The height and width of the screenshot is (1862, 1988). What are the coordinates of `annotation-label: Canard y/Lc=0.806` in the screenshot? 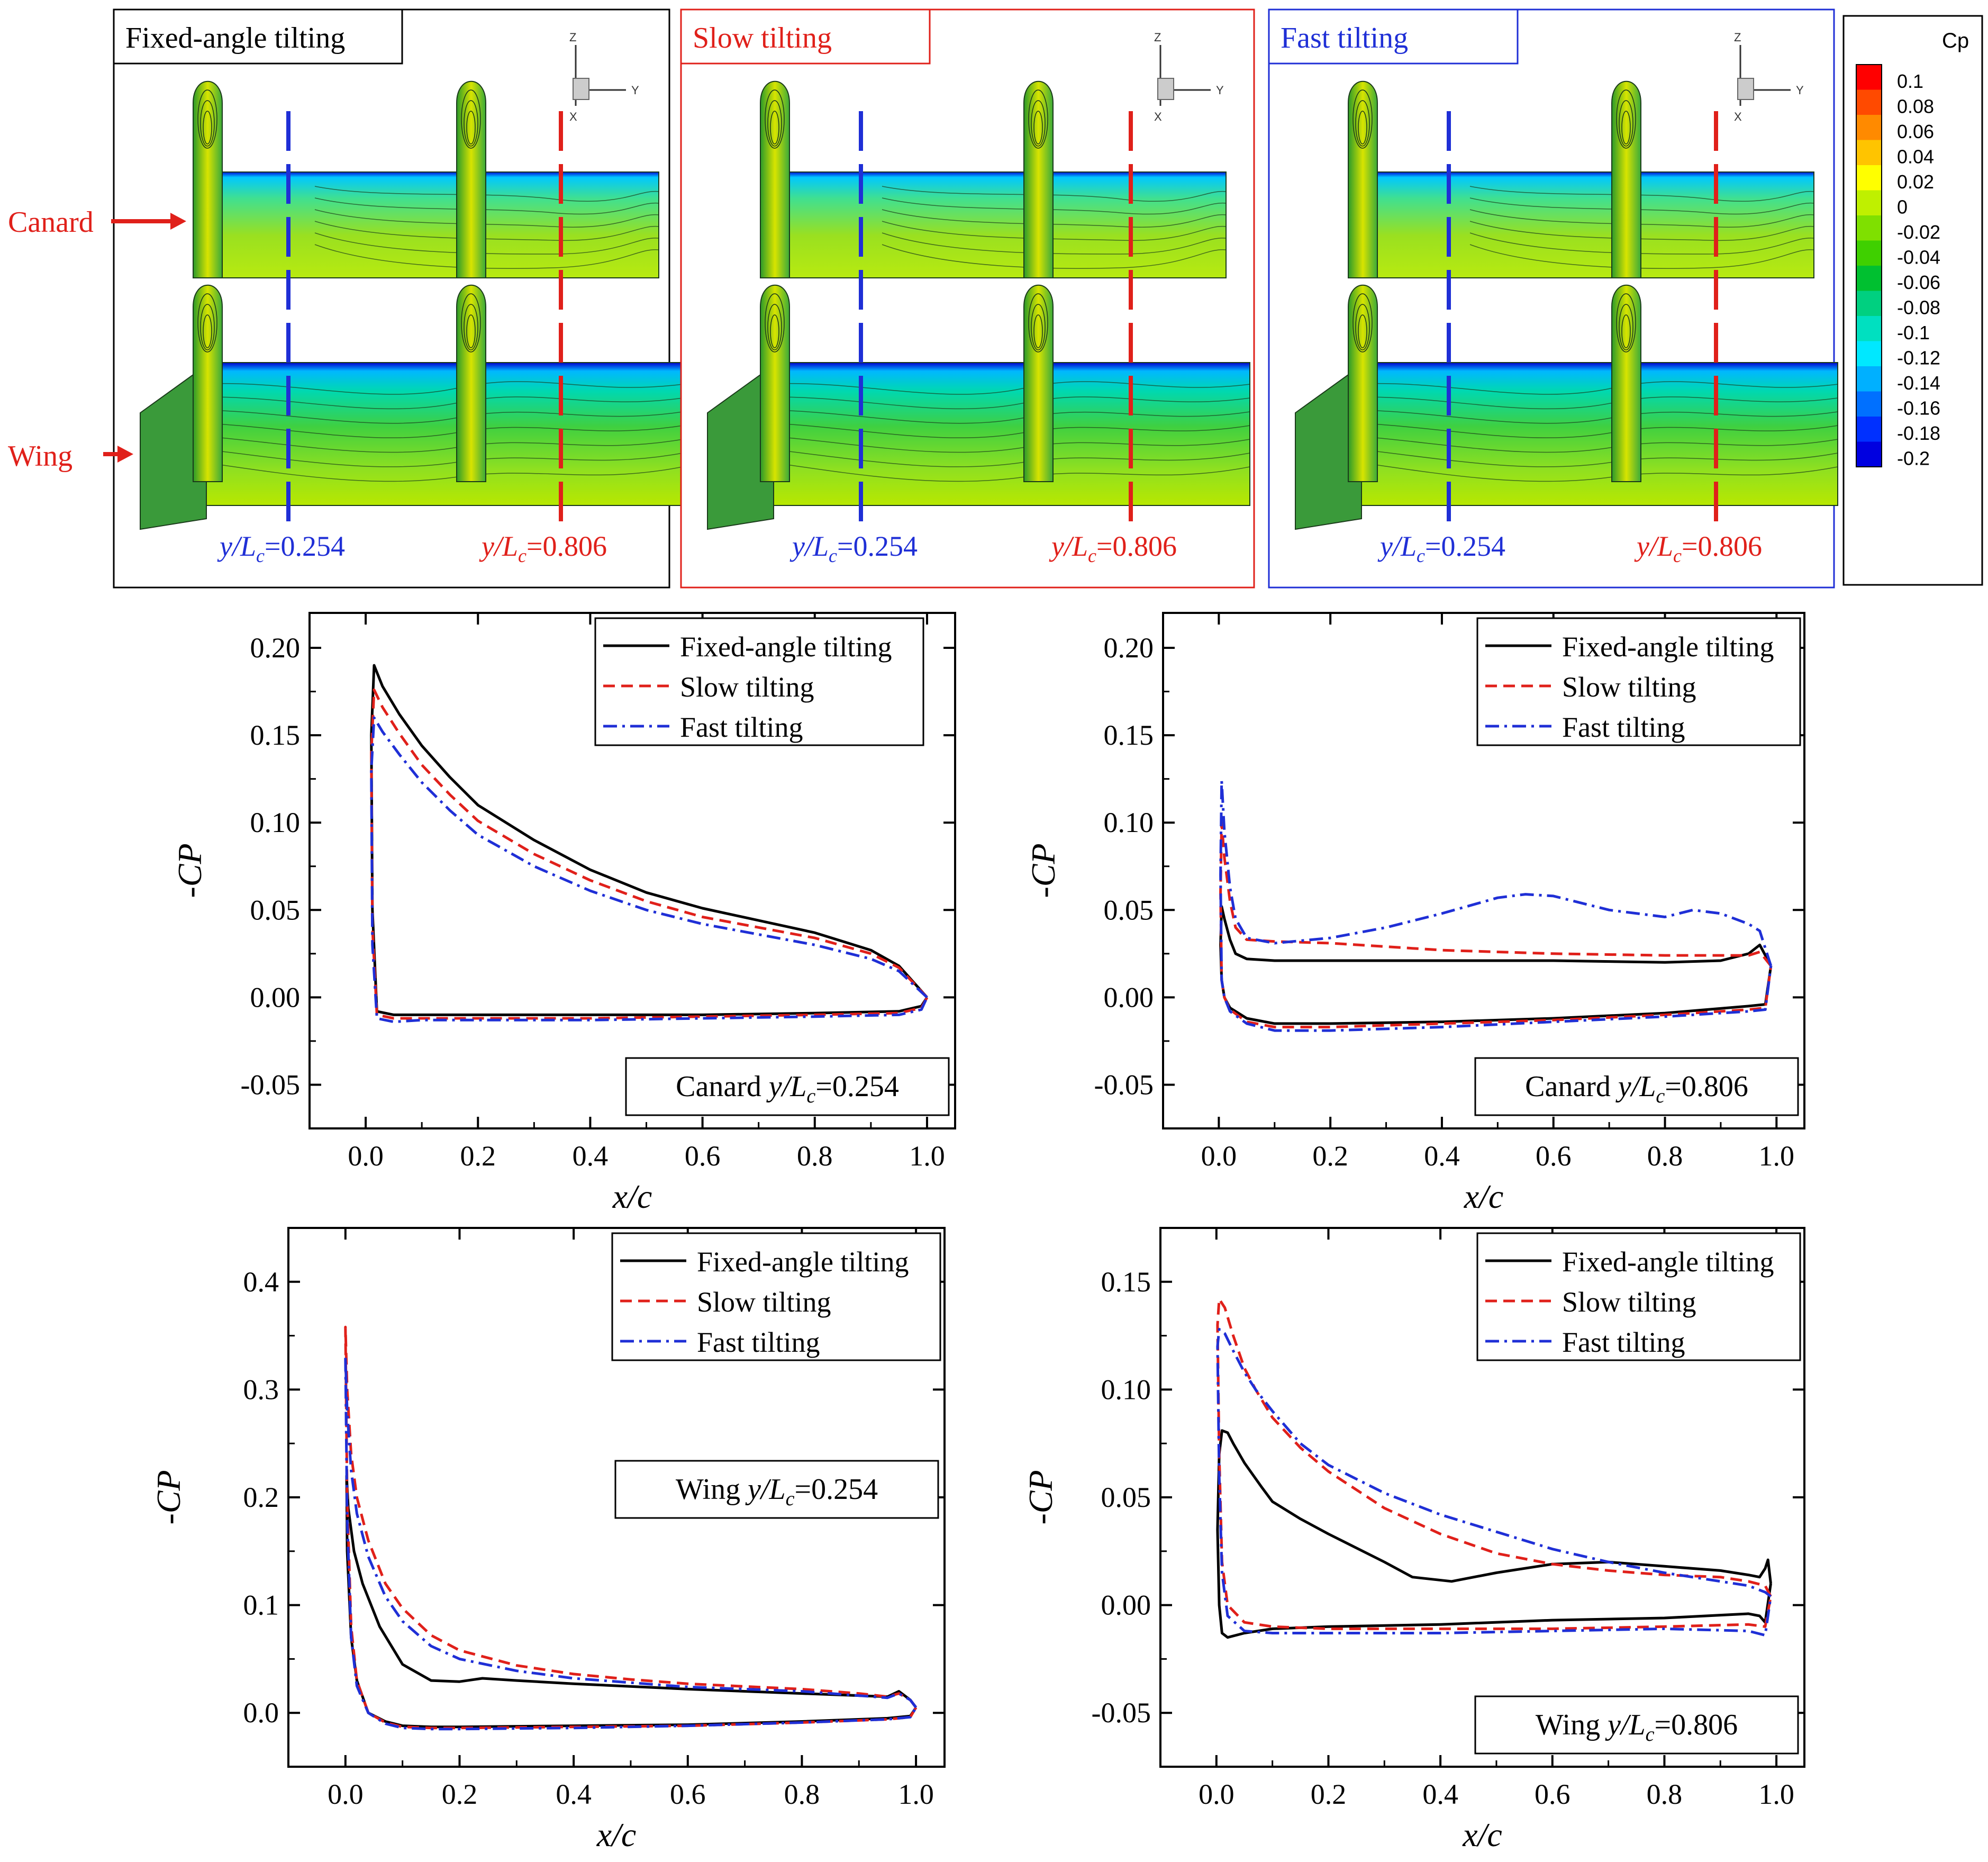 It's located at (1636, 1088).